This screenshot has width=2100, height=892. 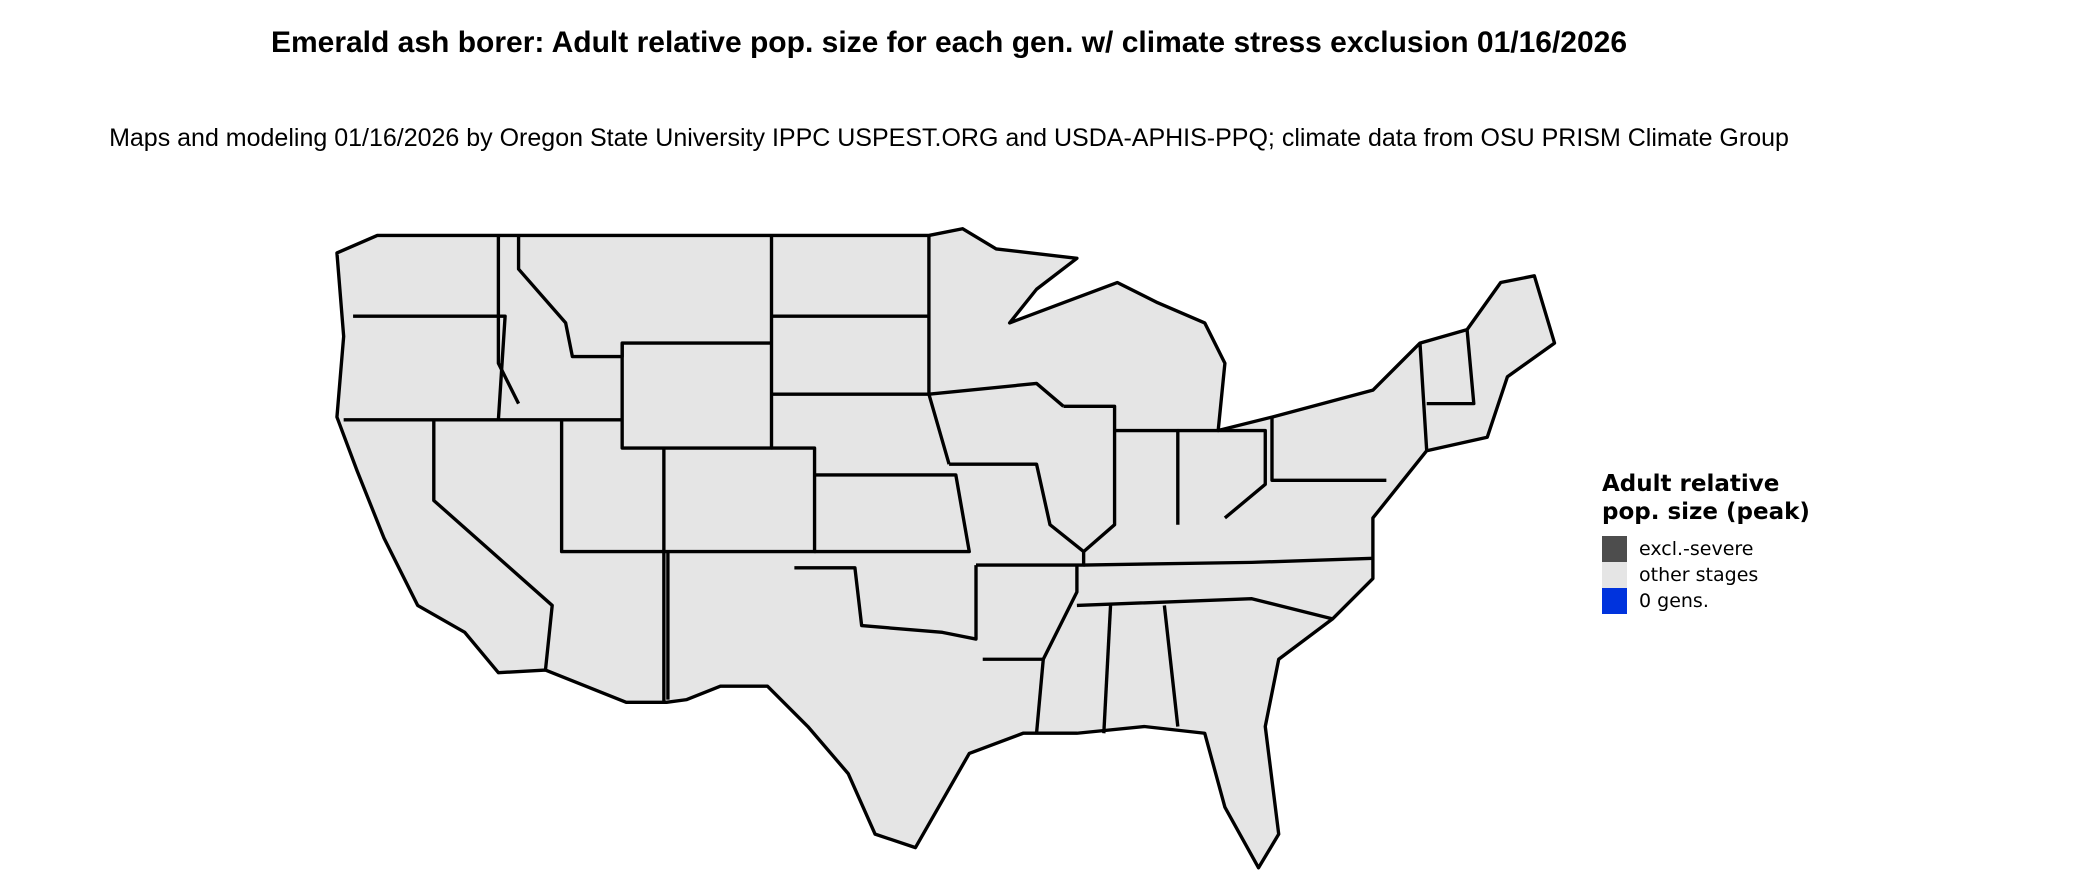 What do you see at coordinates (1706, 498) in the screenshot?
I see `legend-title: Adult relative pop. size (peak)` at bounding box center [1706, 498].